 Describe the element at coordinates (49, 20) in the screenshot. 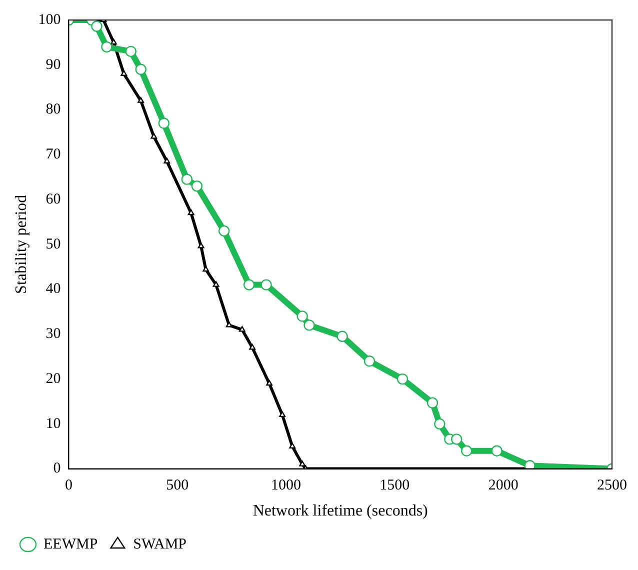

I see `y-tick-label: 100` at that location.